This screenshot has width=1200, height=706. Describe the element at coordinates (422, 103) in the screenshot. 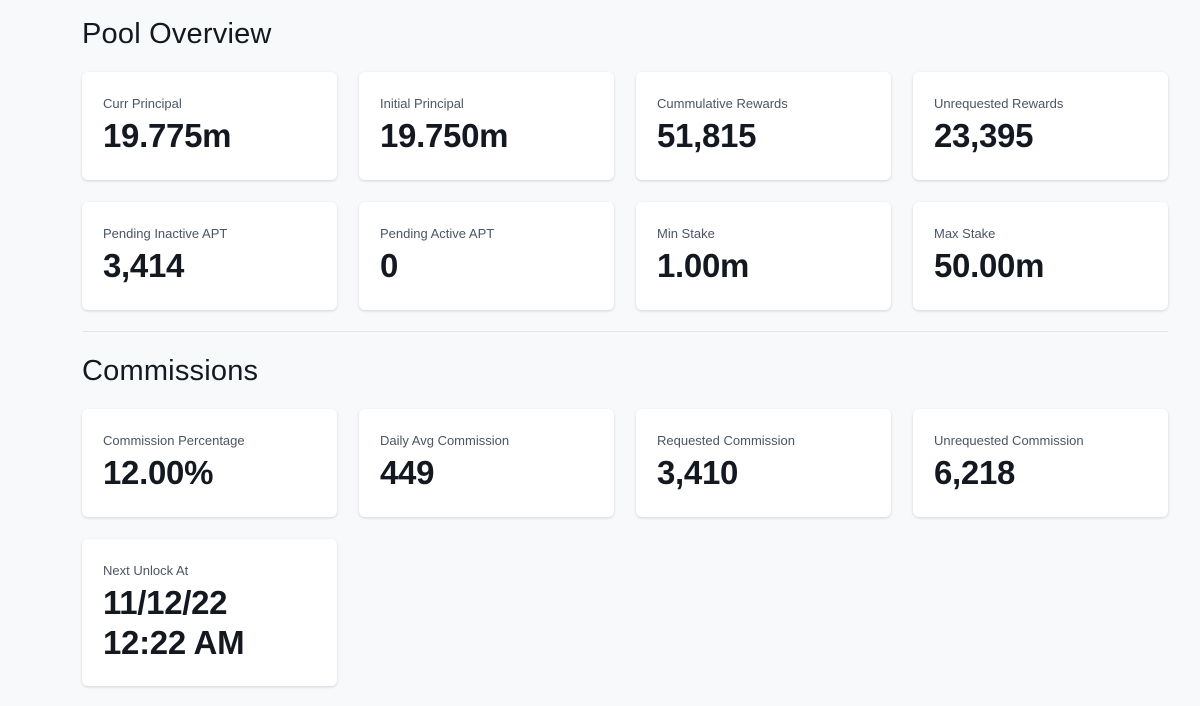

I see `stat-label: Initial Principal` at that location.